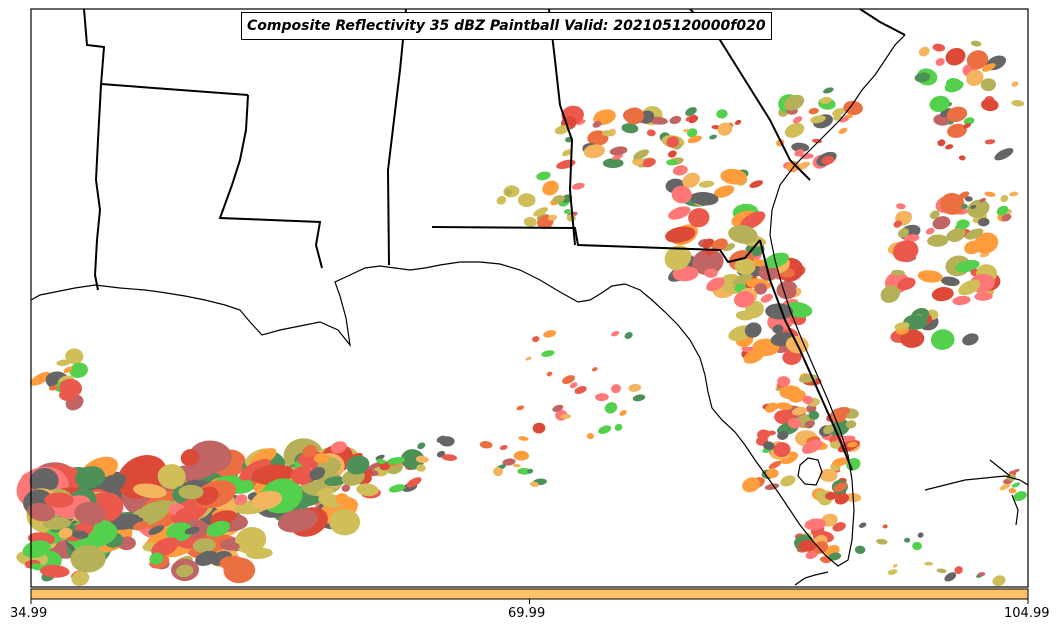  Describe the element at coordinates (1004, 492) in the screenshot. I see `bahamas-islands` at that location.